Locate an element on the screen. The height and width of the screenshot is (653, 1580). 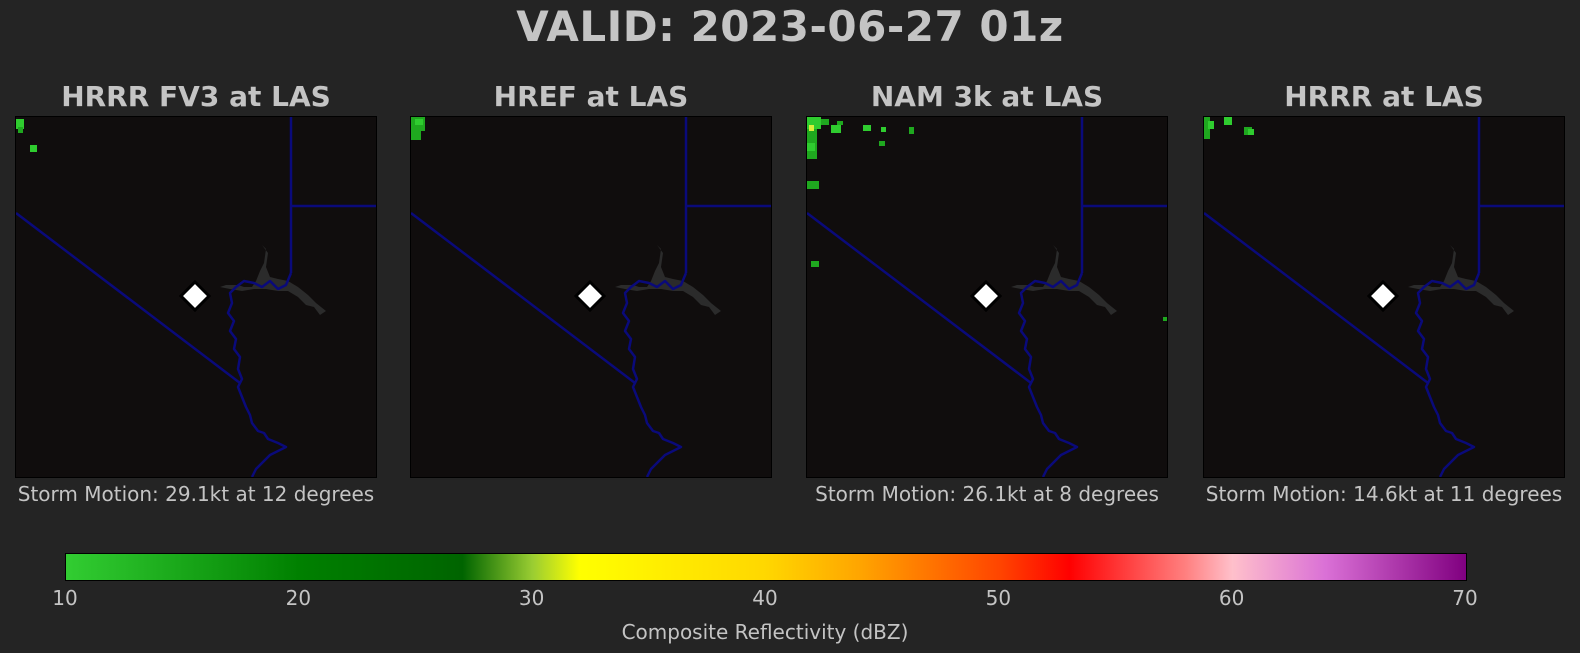
colorbar-label: Composite Reflectivity (dBZ) is located at coordinates (765, 632).